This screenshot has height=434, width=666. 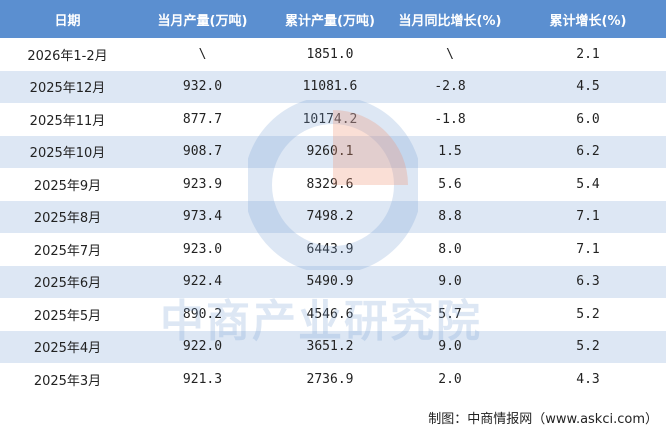 What do you see at coordinates (588, 379) in the screenshot?
I see `table-cell: 4.3` at bounding box center [588, 379].